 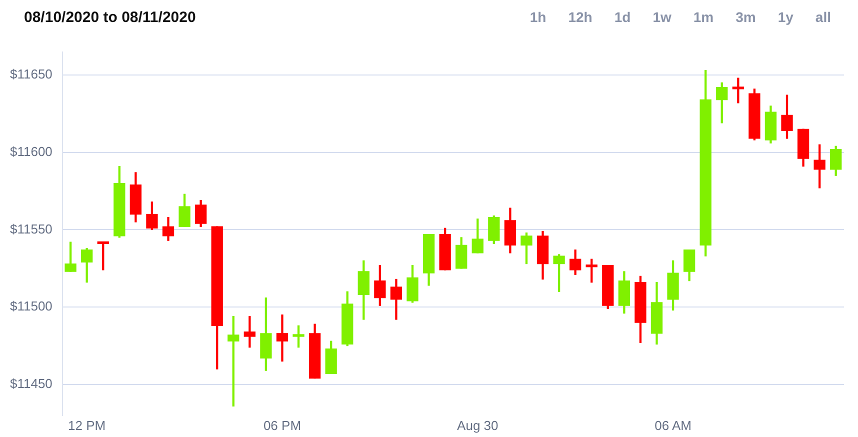 What do you see at coordinates (745, 17) in the screenshot?
I see `text: 3m` at bounding box center [745, 17].